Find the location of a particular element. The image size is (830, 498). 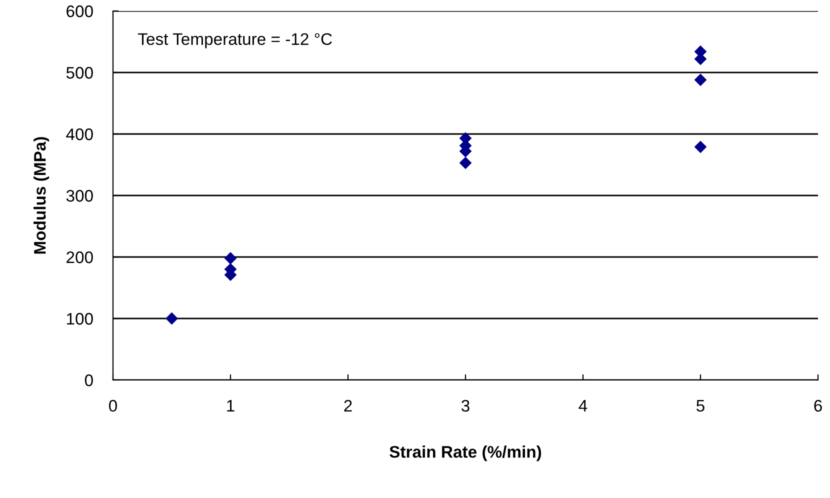

x-tick-label: 2 is located at coordinates (348, 406).